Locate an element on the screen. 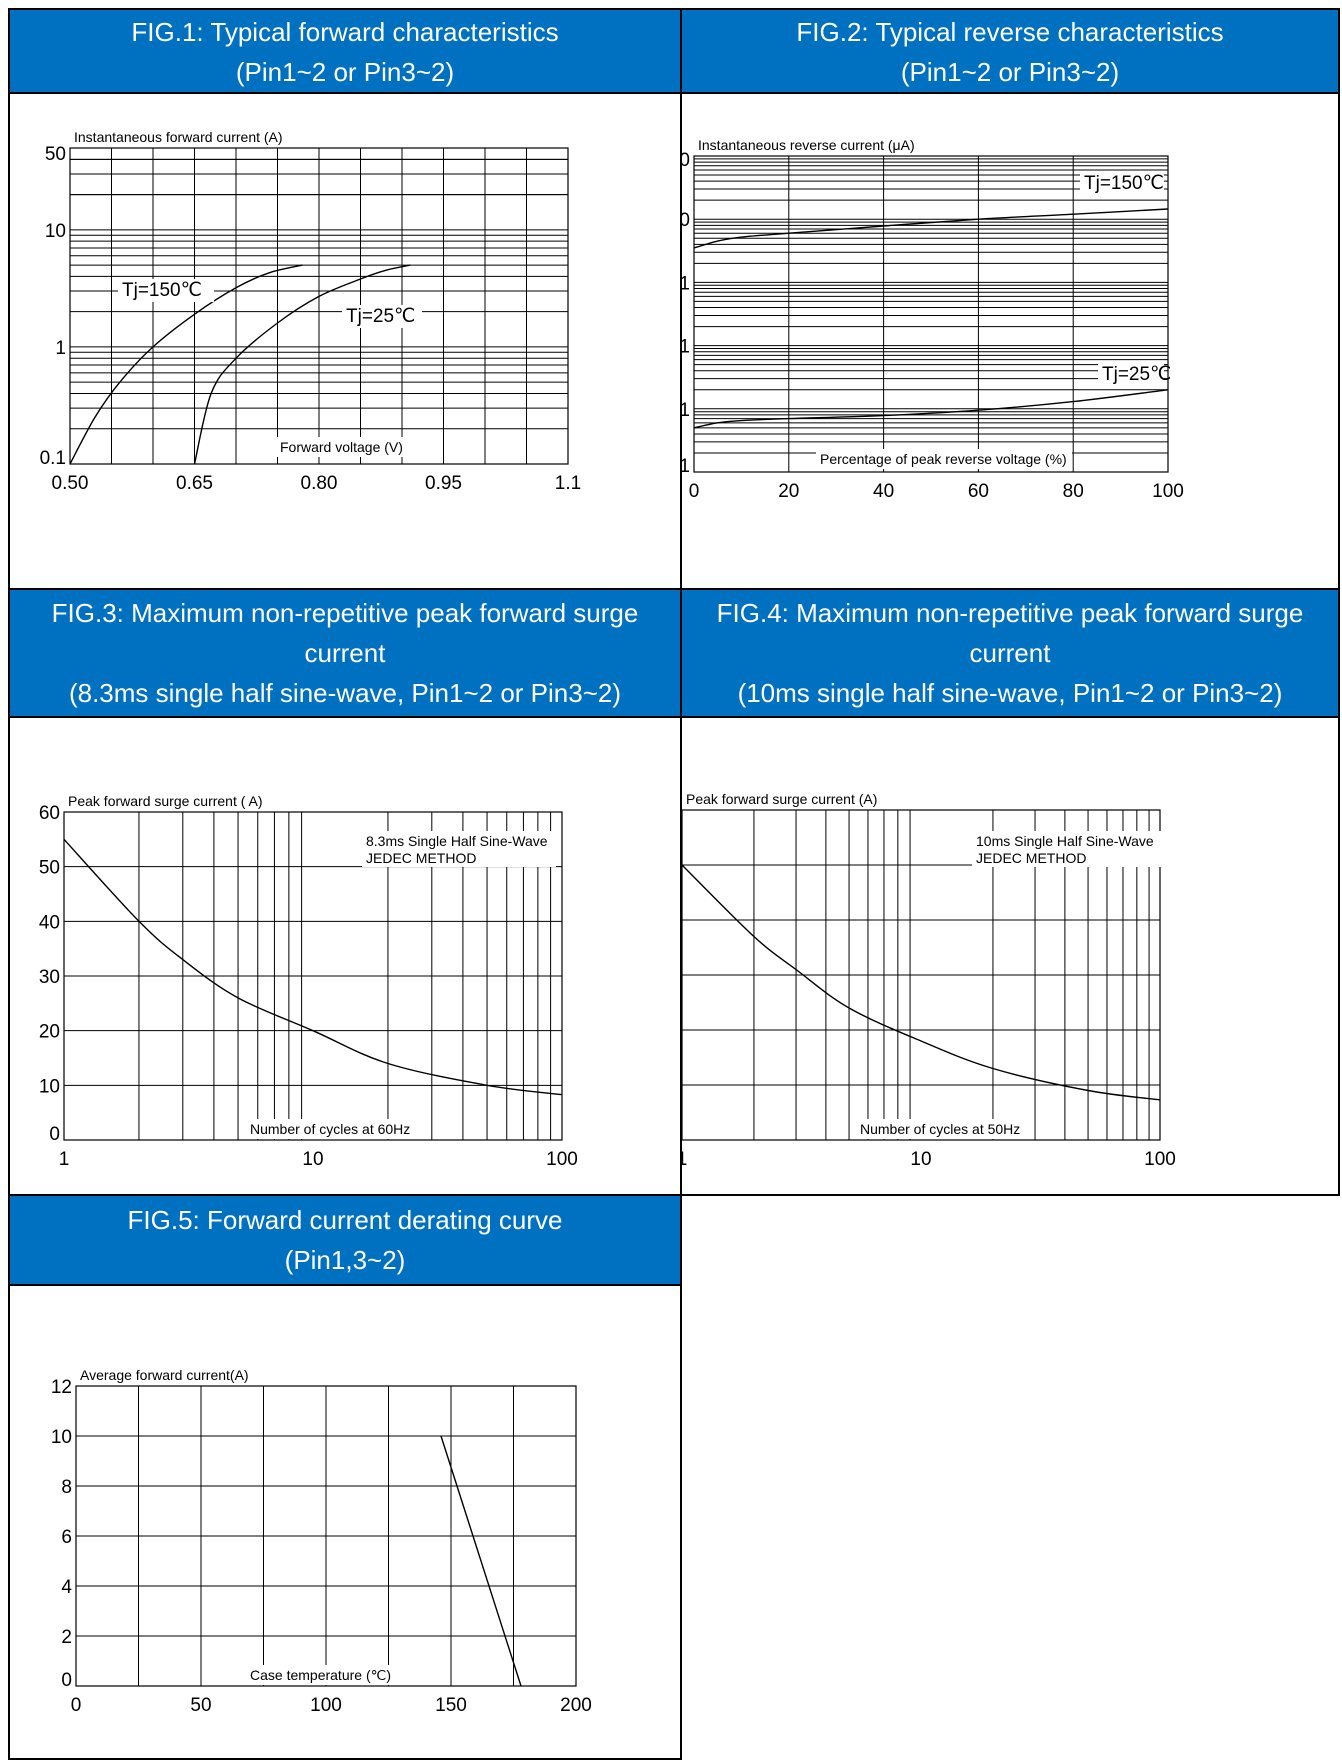 The width and height of the screenshot is (1342, 1760). y-axis-label: Instantaneous forward current (A) is located at coordinates (178, 137).